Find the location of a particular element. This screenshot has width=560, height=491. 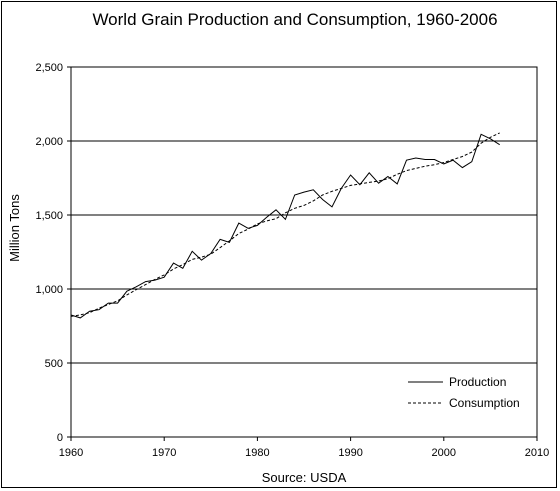

y-tick-labels: 0 500 1,000 1,500 2,000 2,500 is located at coordinates (49, 253).